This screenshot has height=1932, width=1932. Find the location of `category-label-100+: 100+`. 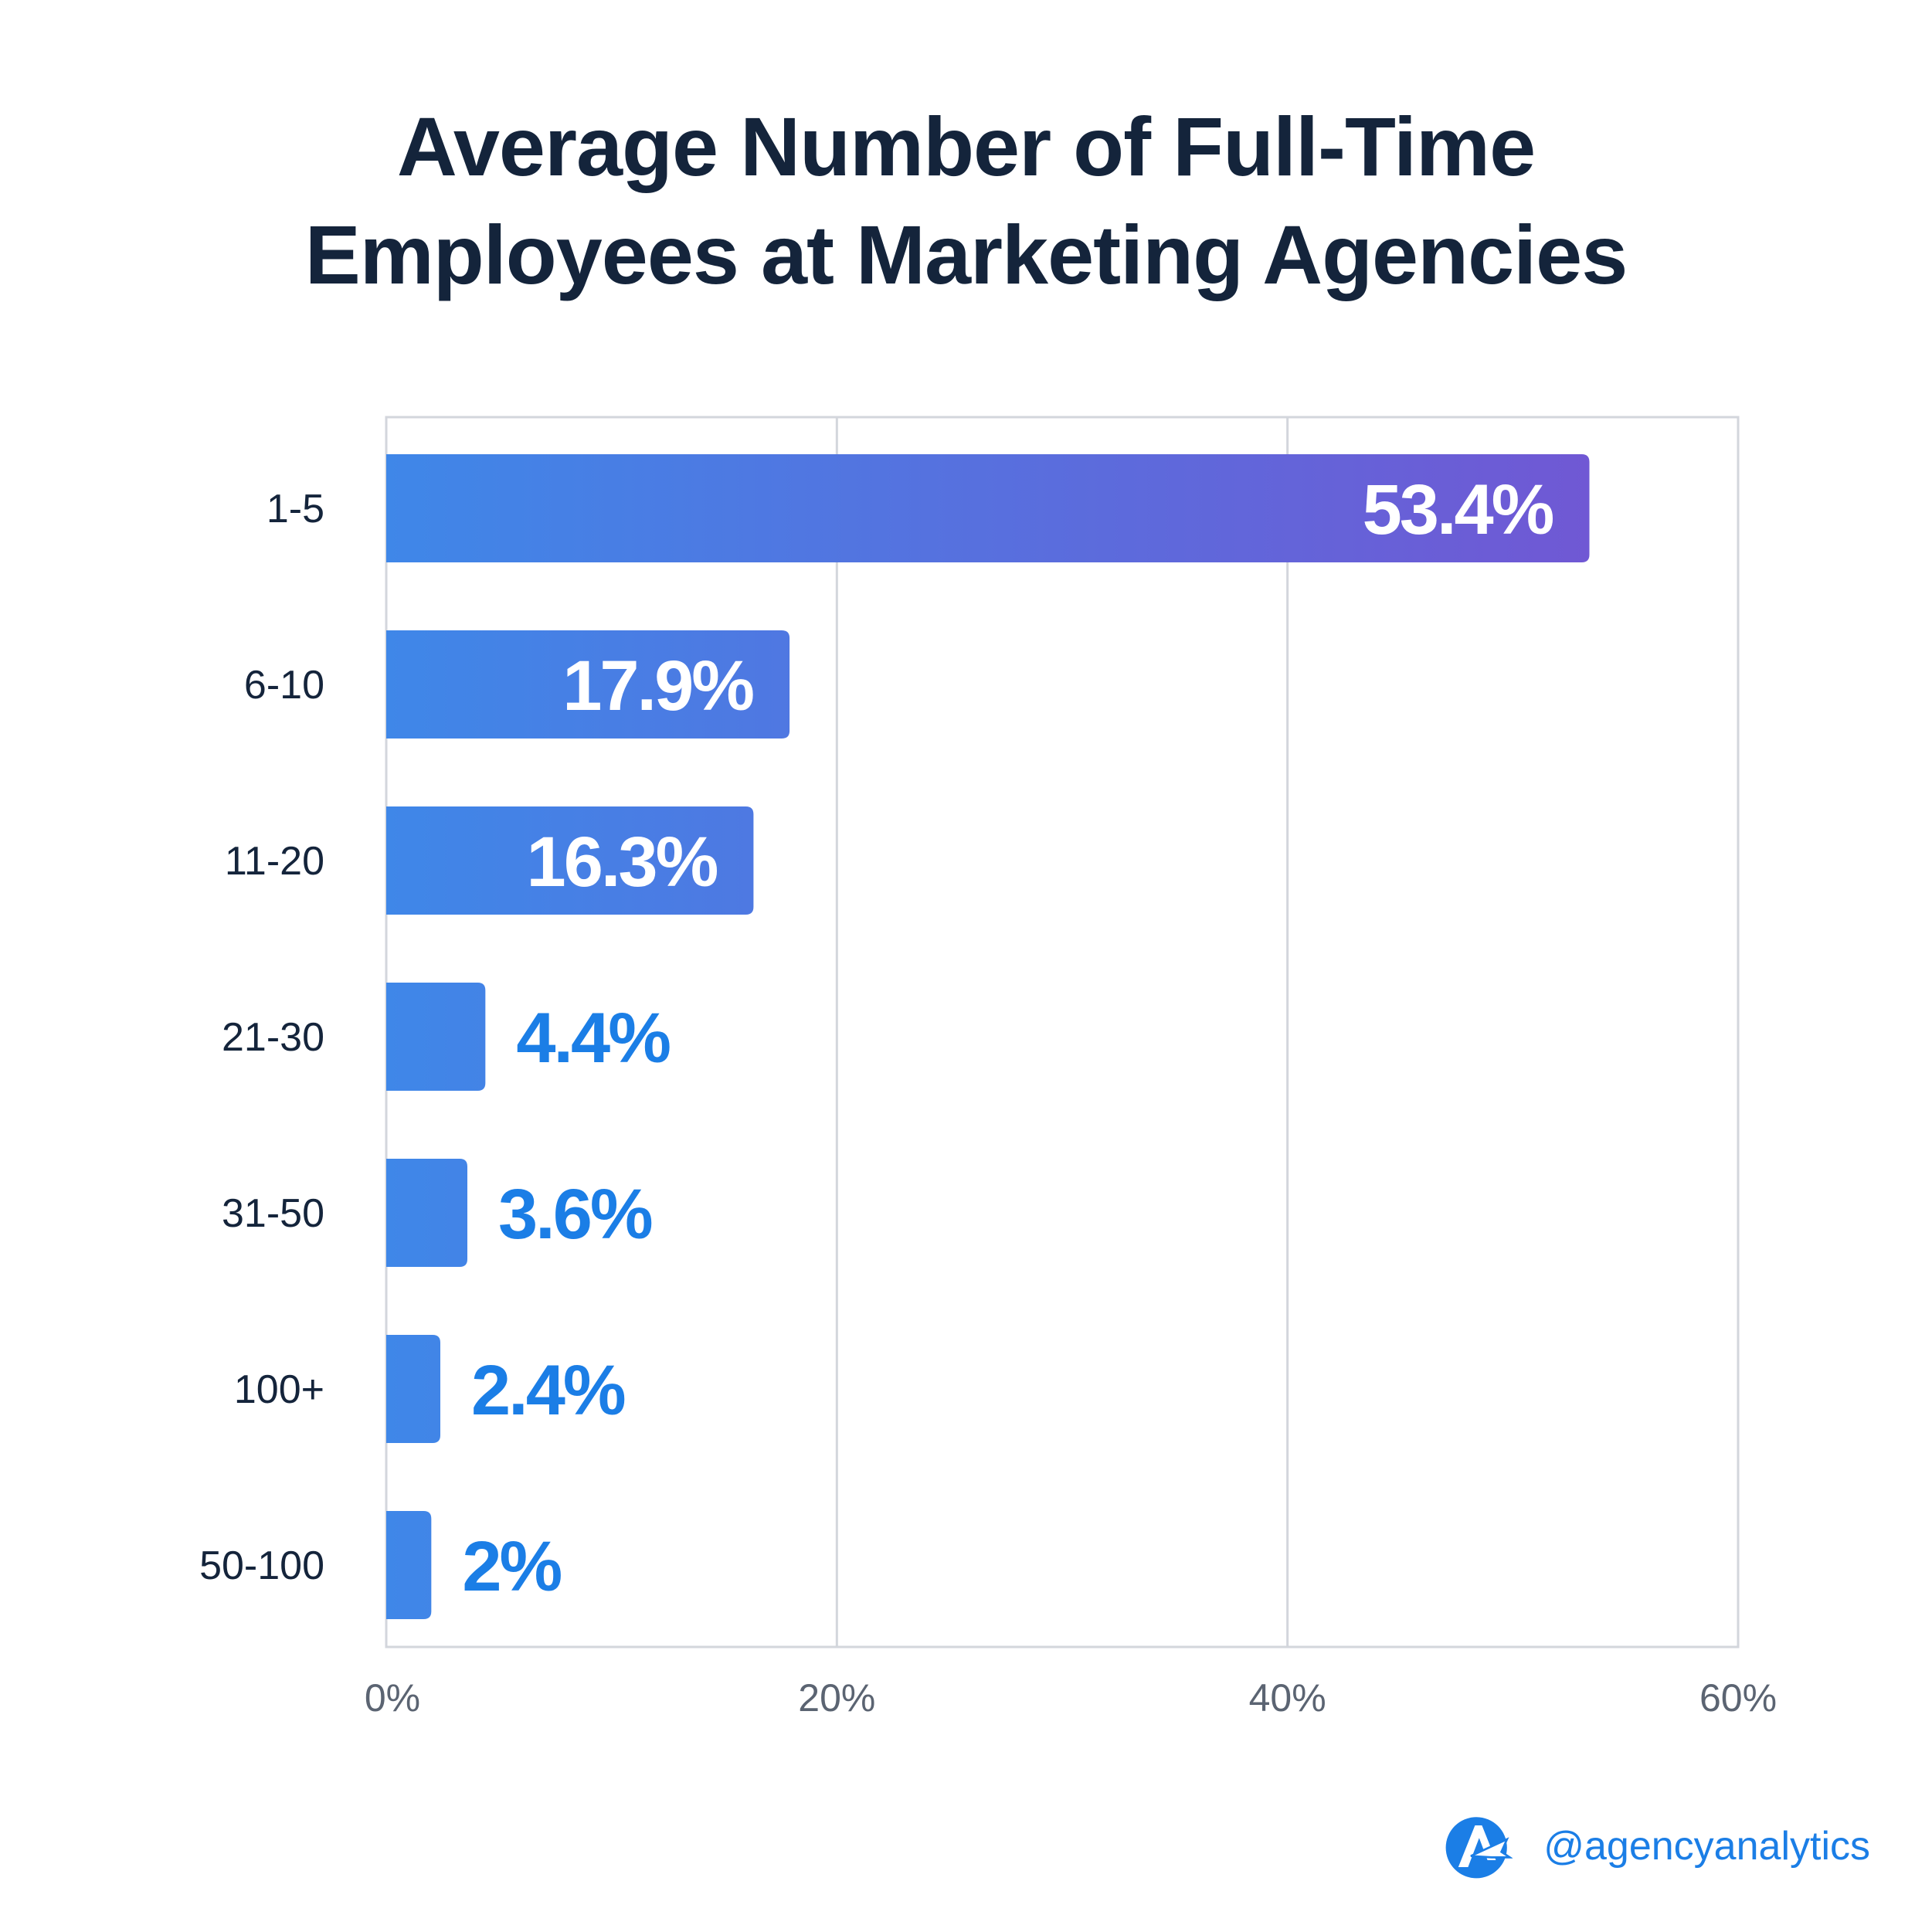

category-label-100+: 100+ is located at coordinates (279, 1390).